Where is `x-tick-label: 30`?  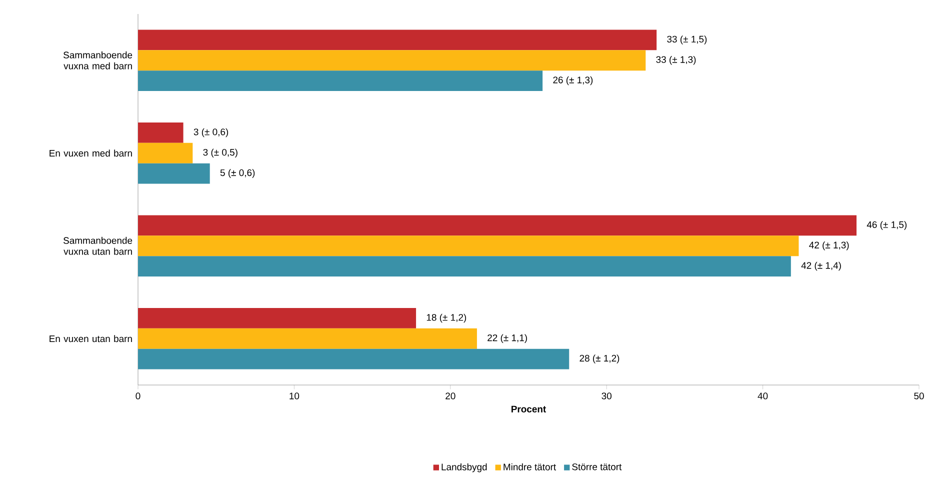
x-tick-label: 30 is located at coordinates (607, 396).